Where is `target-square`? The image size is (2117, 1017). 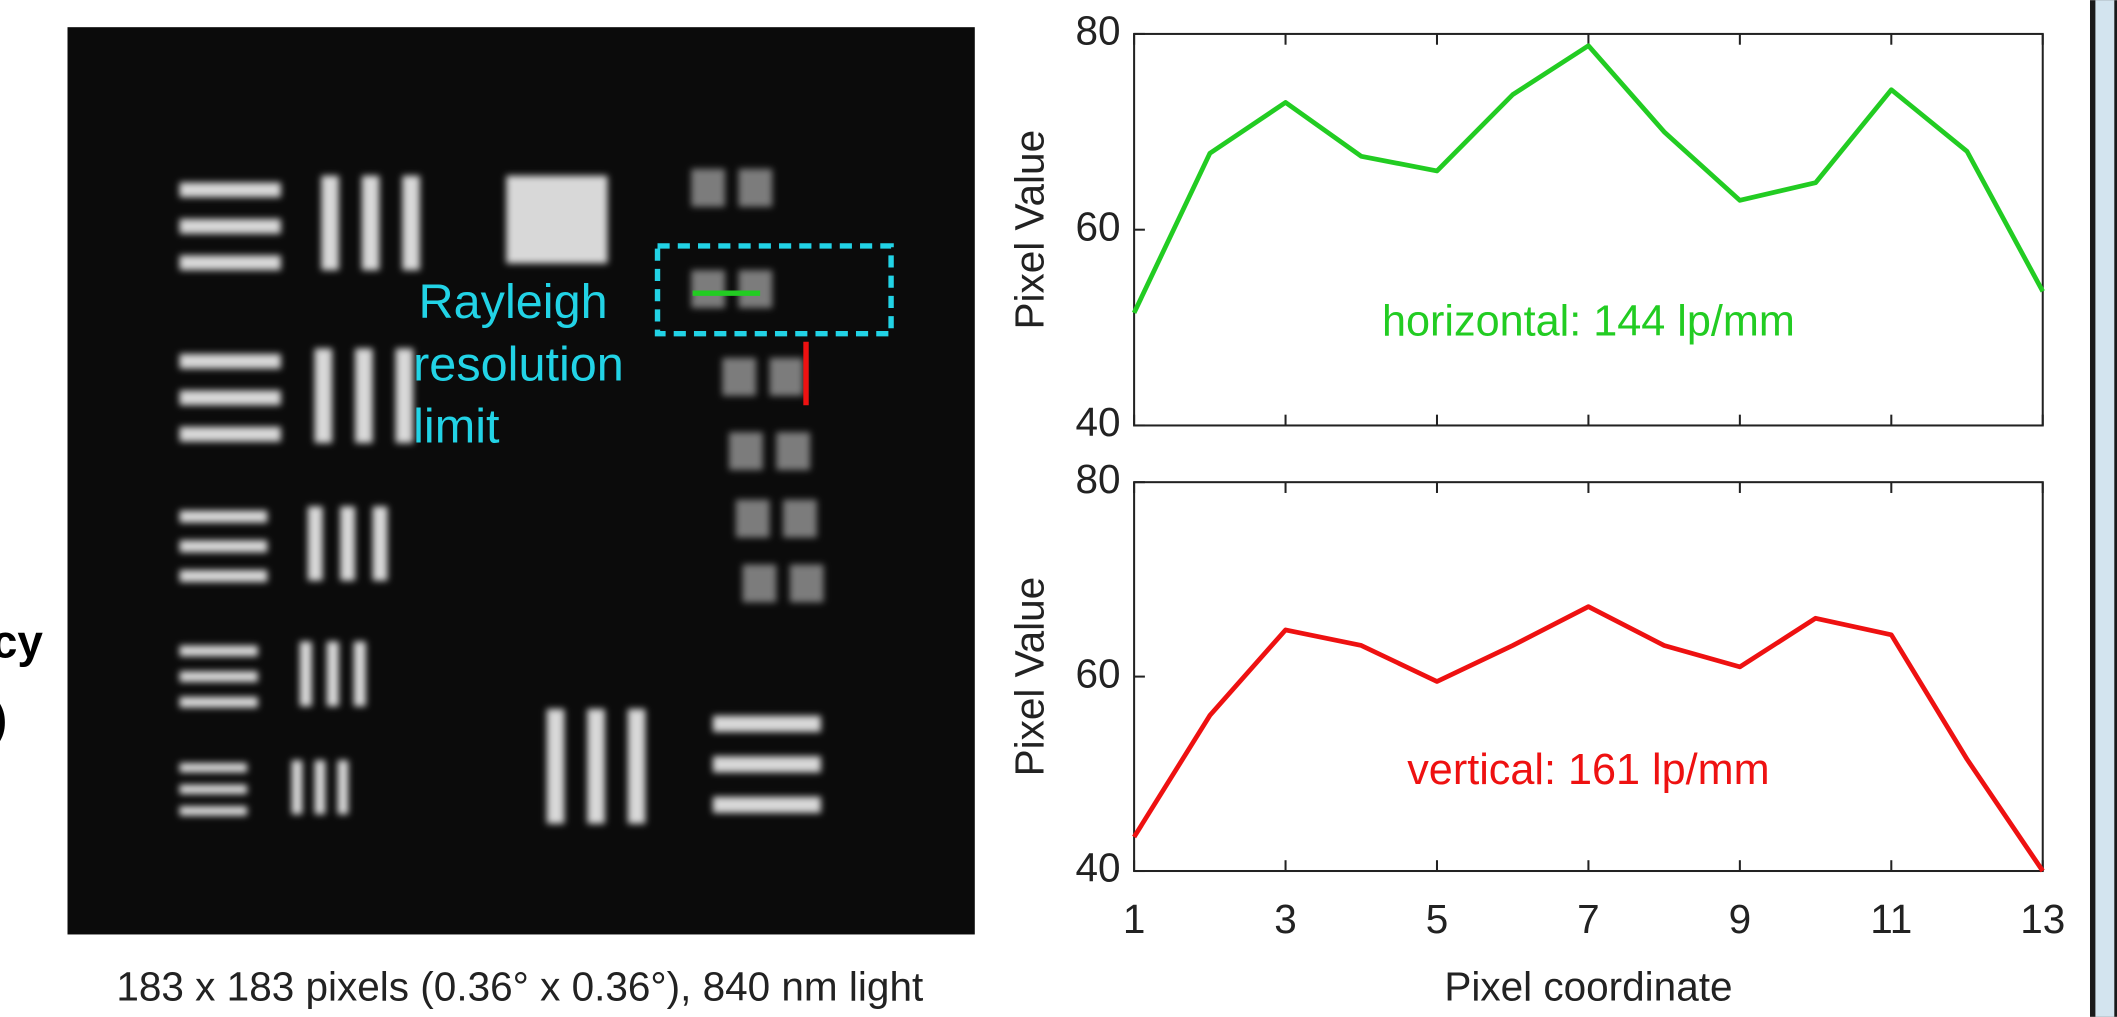 target-square is located at coordinates (557, 219).